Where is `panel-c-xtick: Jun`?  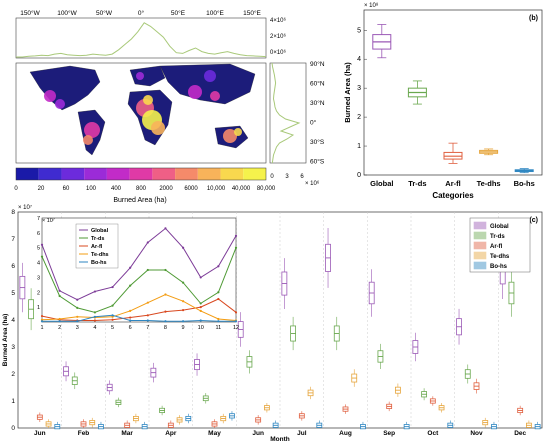
panel-c-xtick: Jun is located at coordinates (258, 433).